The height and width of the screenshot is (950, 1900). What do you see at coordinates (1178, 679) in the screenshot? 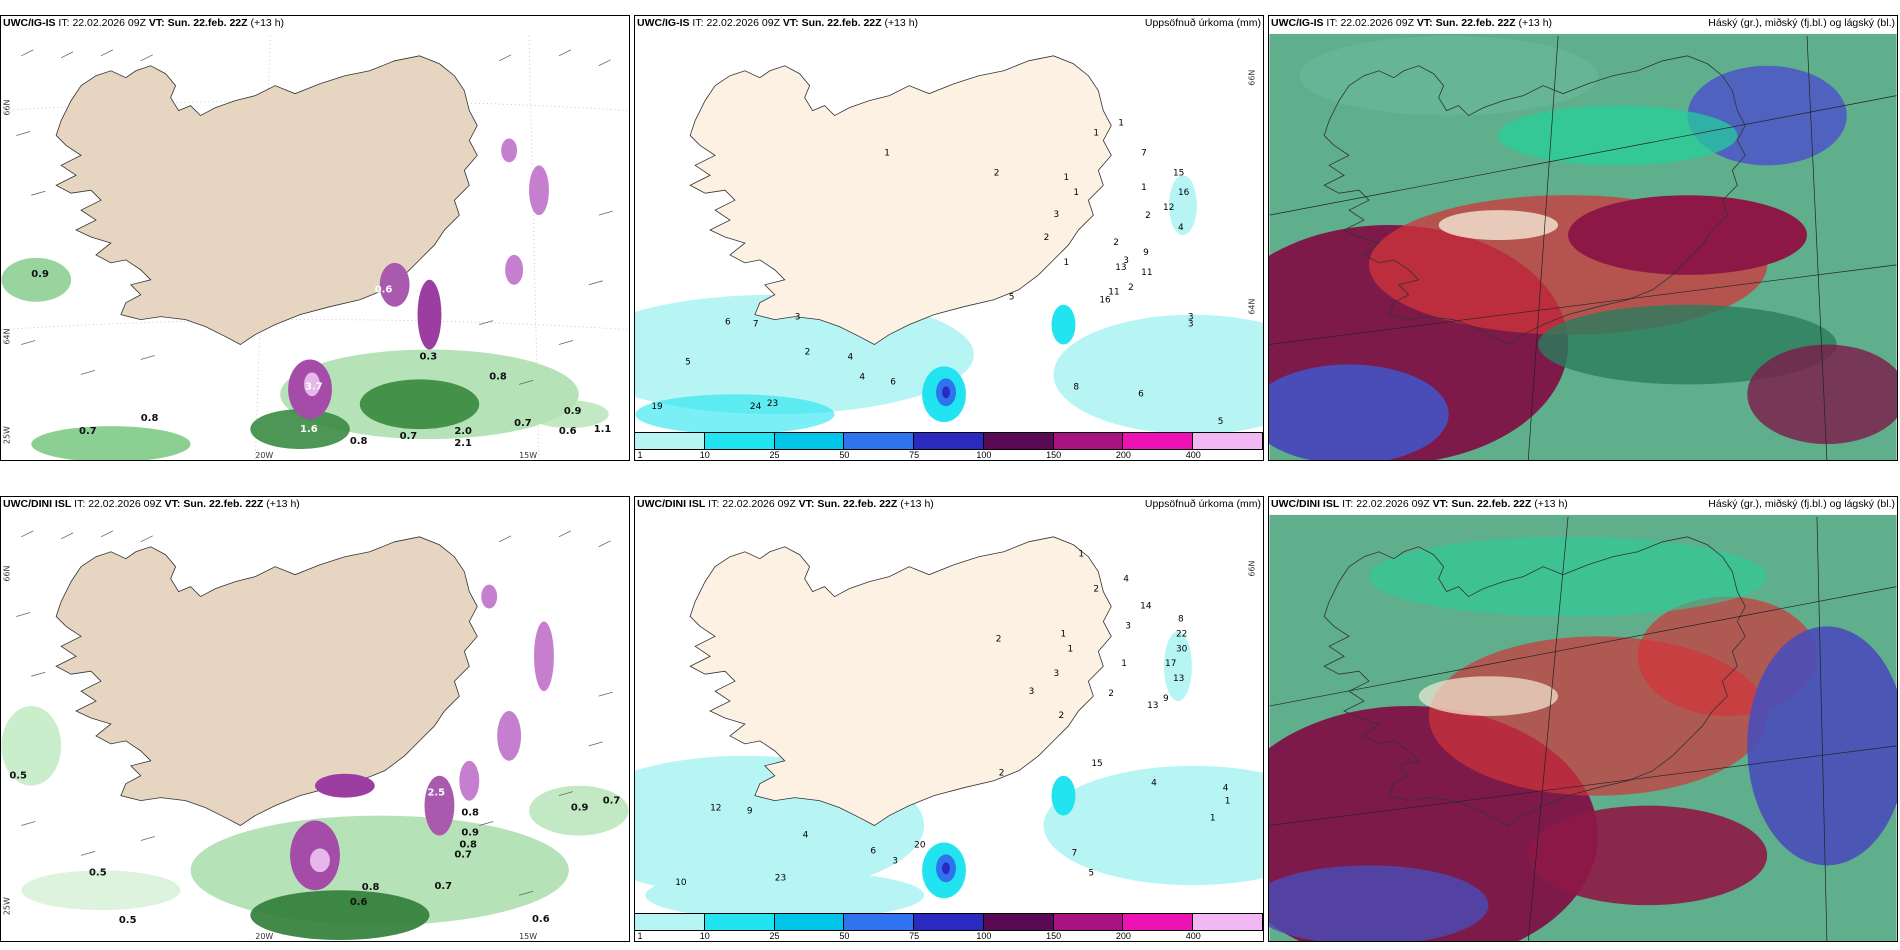
I see `svg-text: 13` at bounding box center [1178, 679].